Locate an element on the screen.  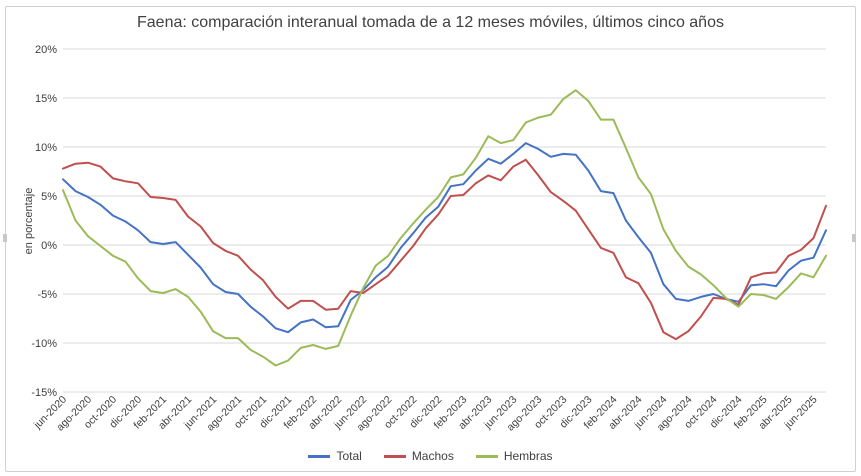
y-tick-label: 20% is located at coordinates (46, 50).